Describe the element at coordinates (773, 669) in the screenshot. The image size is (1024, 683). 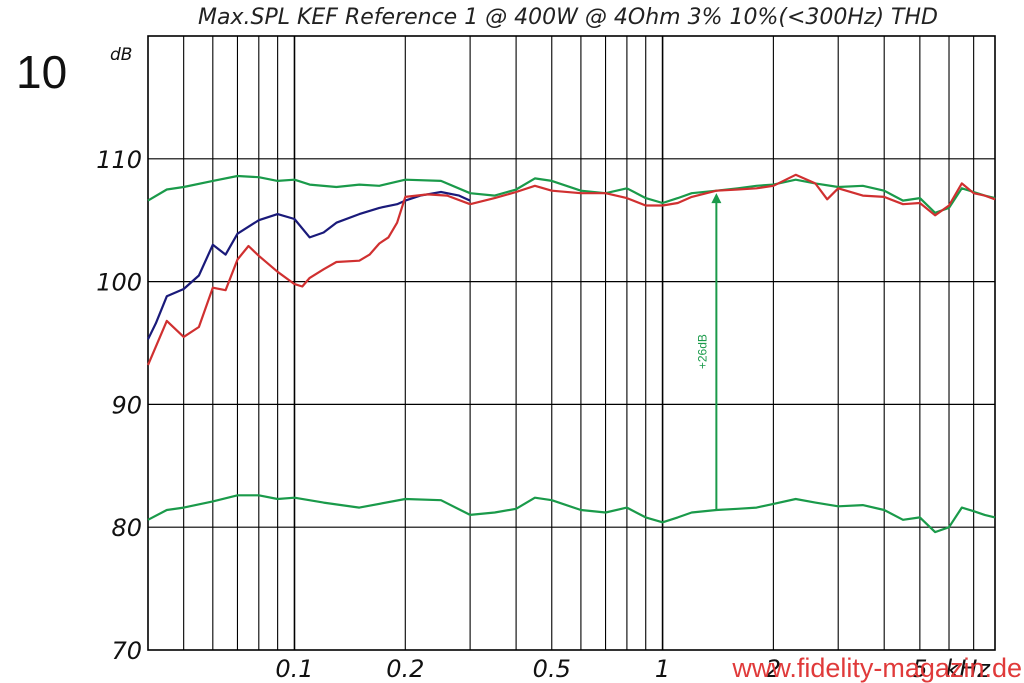
I see `x-tick-label: 2` at that location.